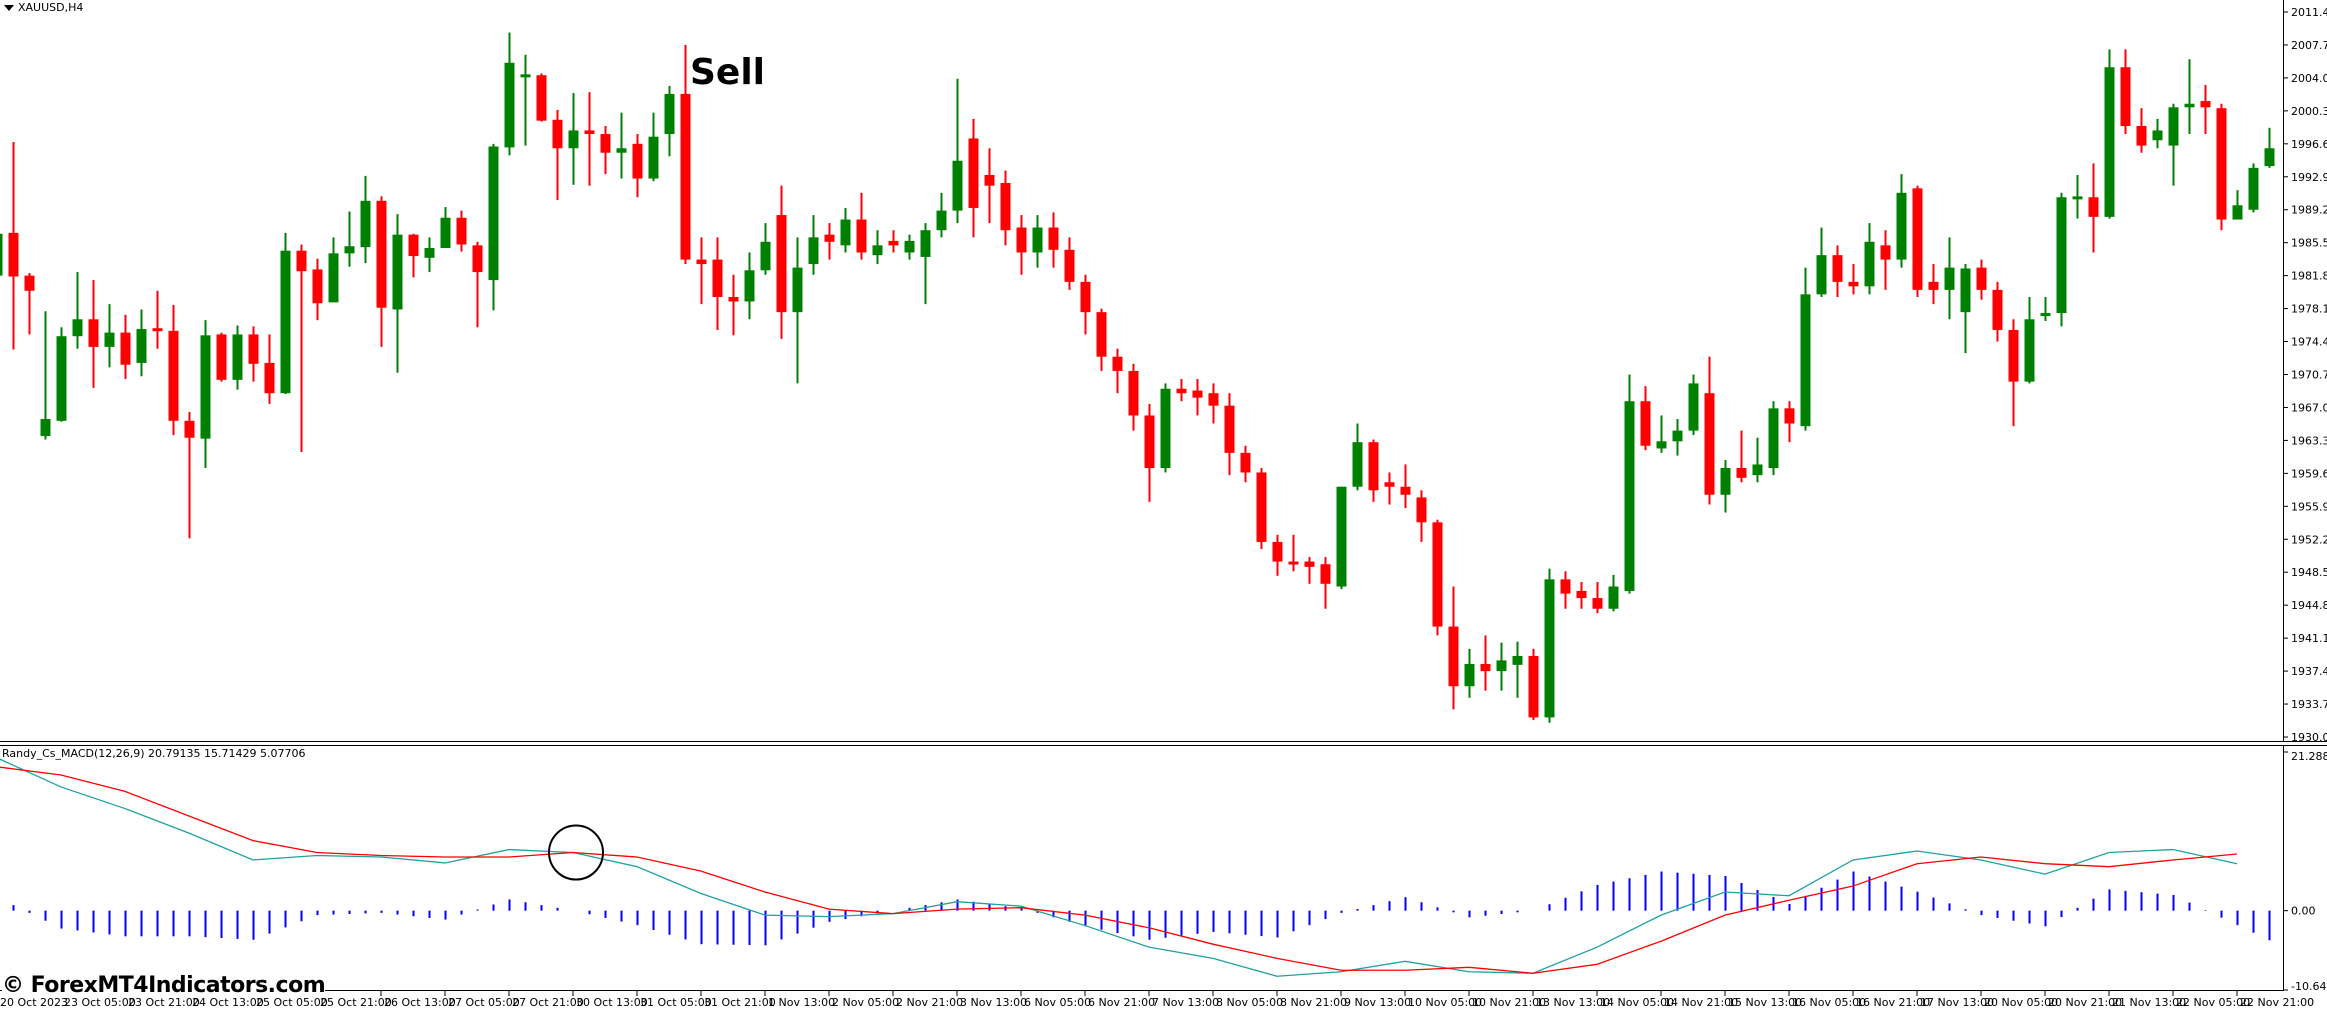  What do you see at coordinates (100, 1002) in the screenshot?
I see `time-tick-label: 23 Oct 05:00` at bounding box center [100, 1002].